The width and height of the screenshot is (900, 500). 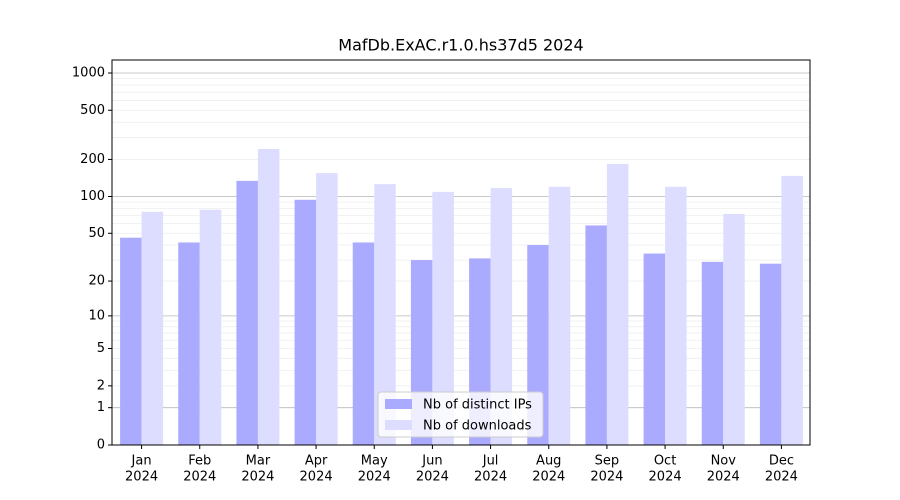 What do you see at coordinates (258, 461) in the screenshot?
I see `x-tick-label: Mar` at bounding box center [258, 461].